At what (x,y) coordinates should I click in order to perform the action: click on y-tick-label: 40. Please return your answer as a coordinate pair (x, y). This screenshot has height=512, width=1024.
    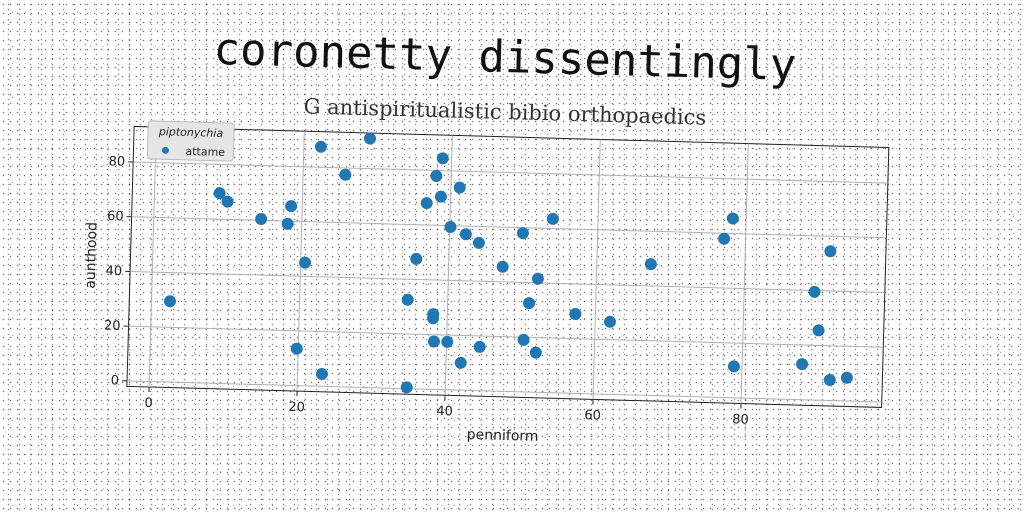
    Looking at the image, I should click on (113, 271).